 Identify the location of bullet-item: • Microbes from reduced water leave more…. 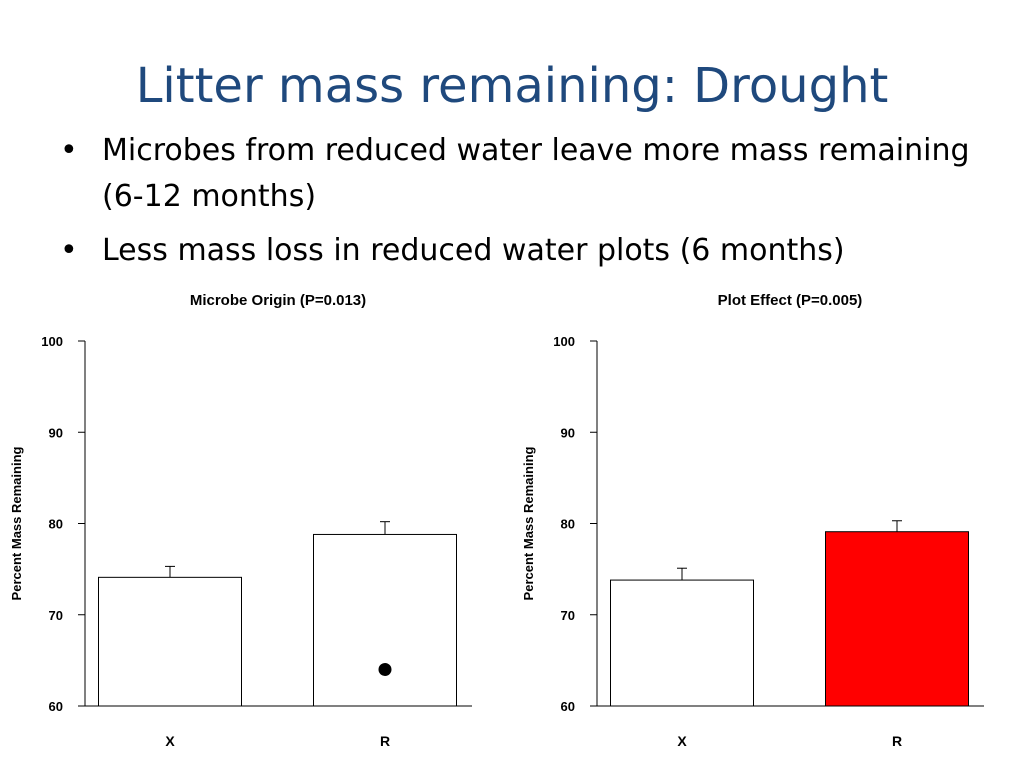
(520, 174).